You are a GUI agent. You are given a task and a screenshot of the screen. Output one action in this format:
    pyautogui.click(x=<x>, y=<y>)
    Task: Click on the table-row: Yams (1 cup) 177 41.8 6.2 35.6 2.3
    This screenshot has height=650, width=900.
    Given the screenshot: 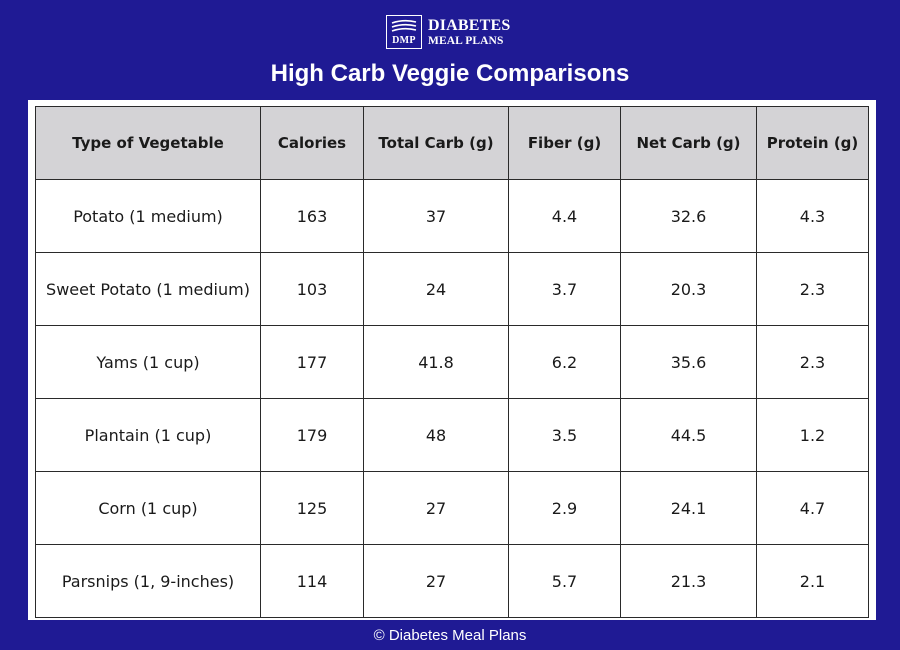 What is the action you would take?
    pyautogui.click(x=452, y=362)
    